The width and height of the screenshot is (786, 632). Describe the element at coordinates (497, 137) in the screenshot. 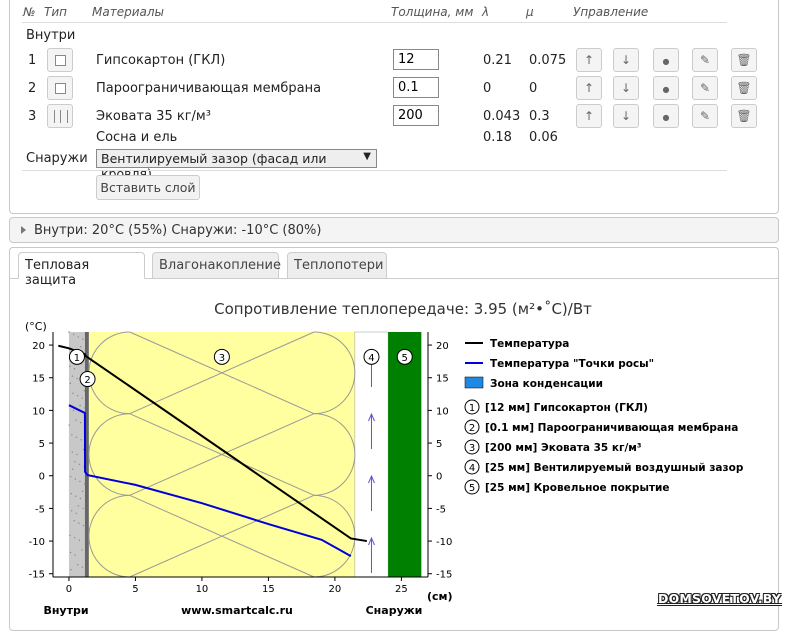

I see `extra-row-lambda: 0.18` at that location.